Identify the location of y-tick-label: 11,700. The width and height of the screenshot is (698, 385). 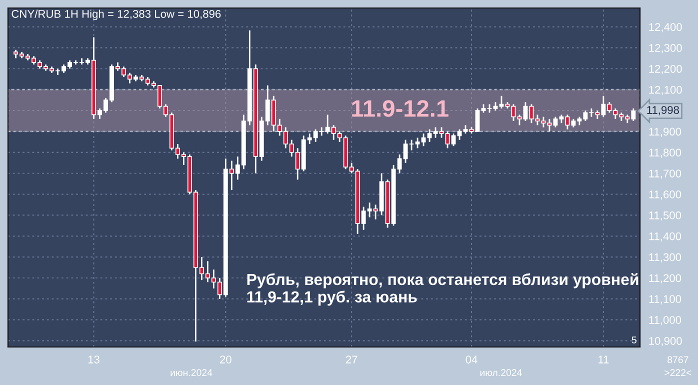
(665, 174).